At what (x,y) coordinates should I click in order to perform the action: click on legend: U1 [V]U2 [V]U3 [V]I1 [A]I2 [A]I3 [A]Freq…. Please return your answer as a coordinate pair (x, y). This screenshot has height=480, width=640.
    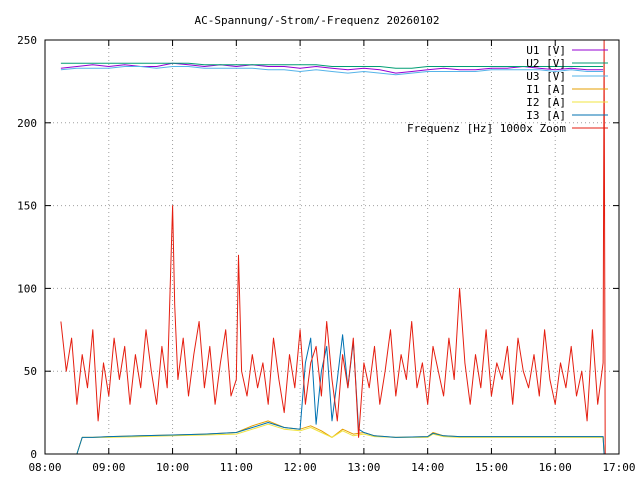
    Looking at the image, I should click on (507, 89).